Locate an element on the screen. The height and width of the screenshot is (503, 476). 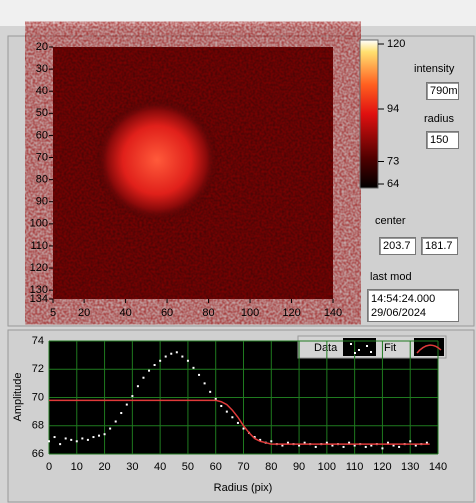
colorbar-tick-label: 73 is located at coordinates (393, 161).